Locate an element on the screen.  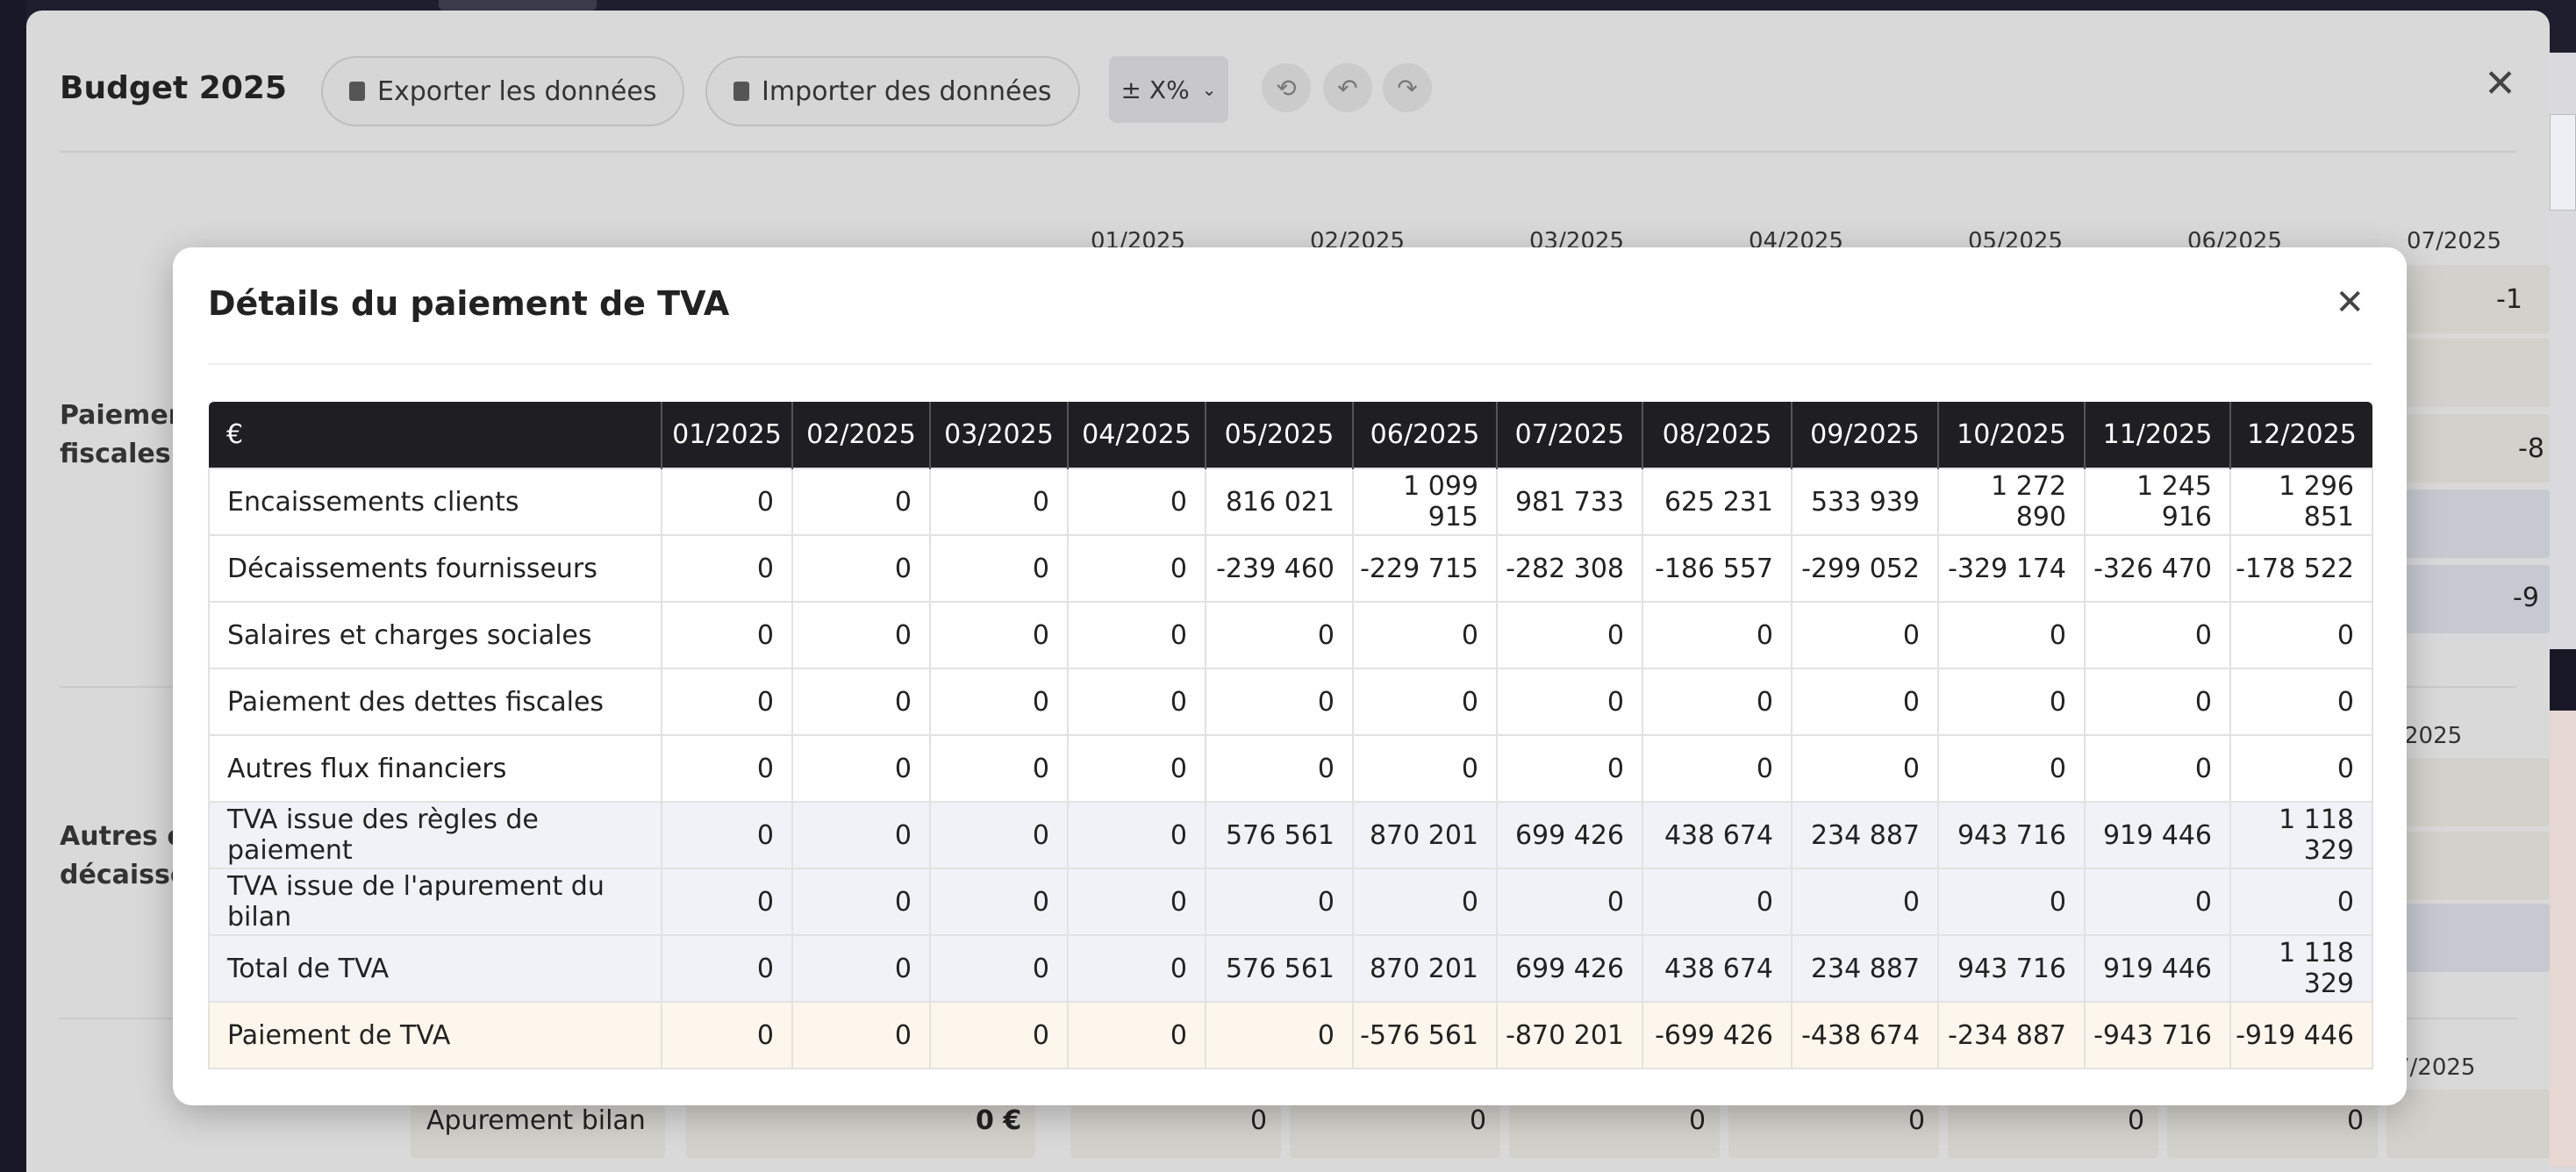
month-column-header: 03/2025 is located at coordinates (998, 435).